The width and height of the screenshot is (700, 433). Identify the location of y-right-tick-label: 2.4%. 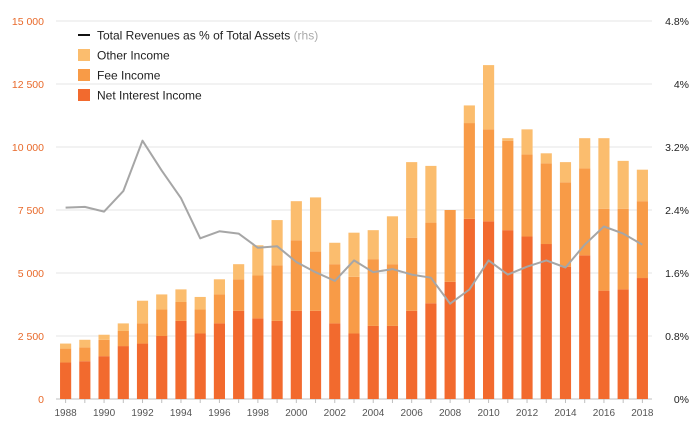
(677, 211).